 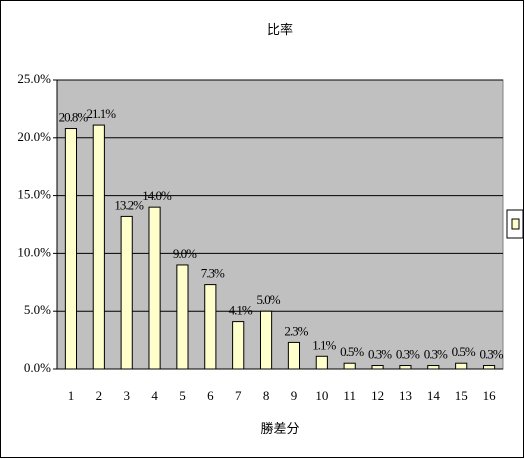 What do you see at coordinates (349, 395) in the screenshot?
I see `x-tick-label: 11` at bounding box center [349, 395].